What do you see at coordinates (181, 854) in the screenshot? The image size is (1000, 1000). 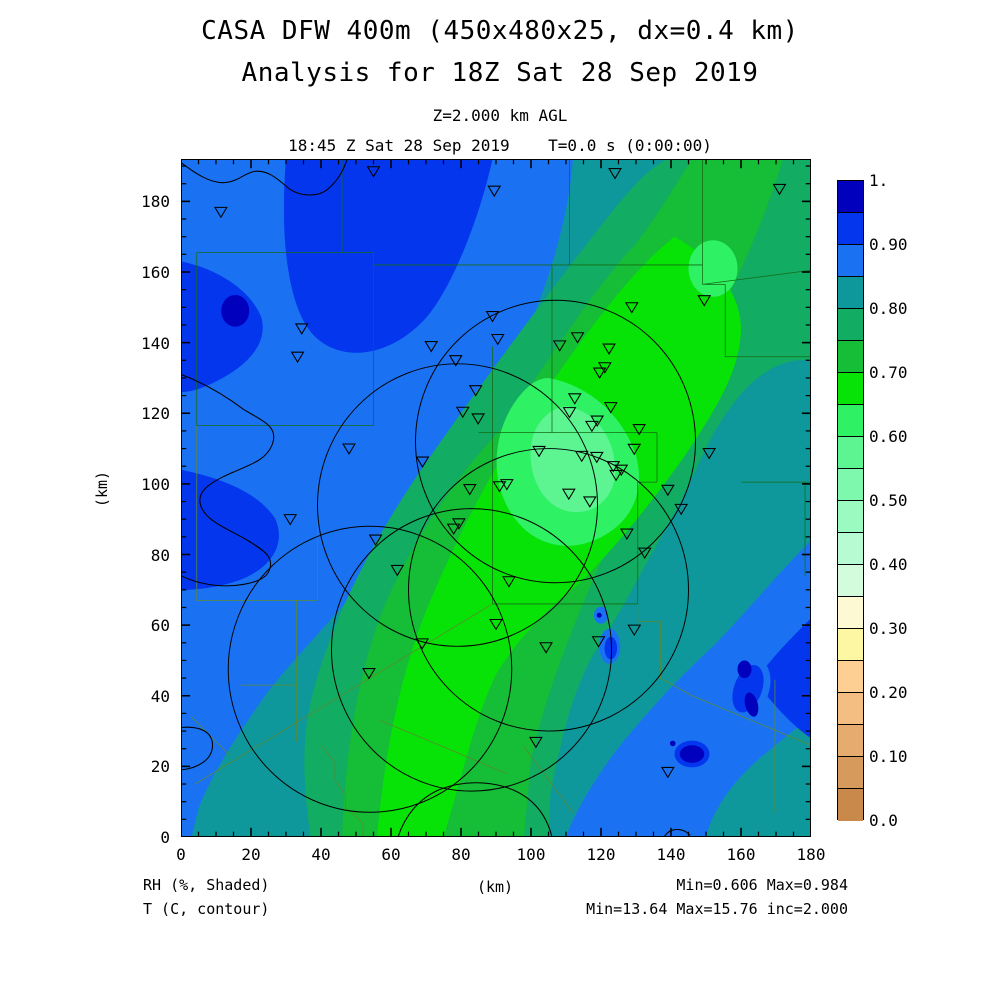 I see `x-tick-label: 0` at bounding box center [181, 854].